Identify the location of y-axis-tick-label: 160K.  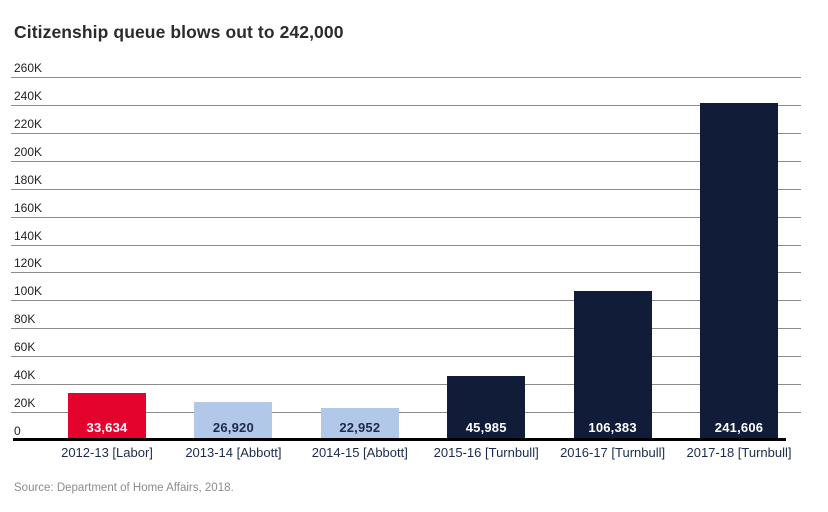
(28, 207).